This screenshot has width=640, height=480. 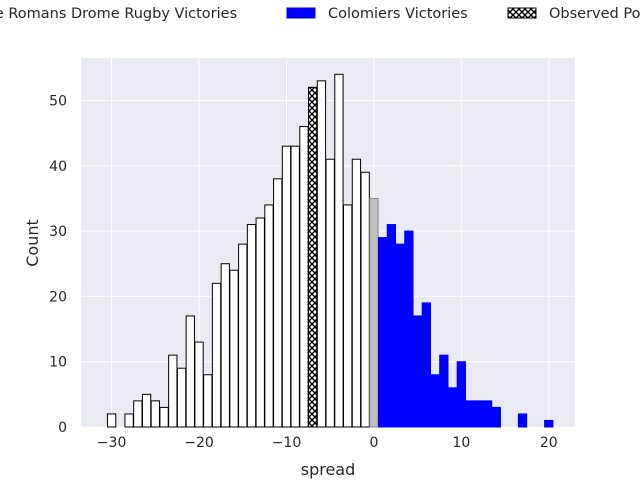 I want to click on x-tick-label: 10, so click(x=461, y=443).